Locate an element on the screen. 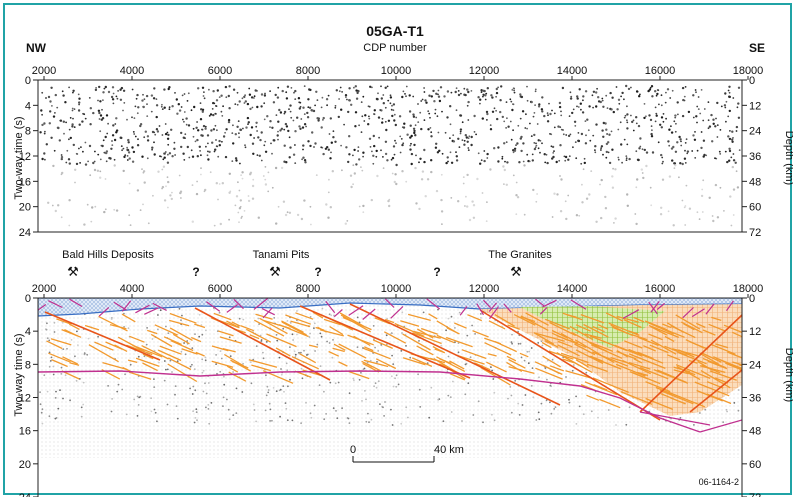  scale-start: 0 is located at coordinates (353, 450).